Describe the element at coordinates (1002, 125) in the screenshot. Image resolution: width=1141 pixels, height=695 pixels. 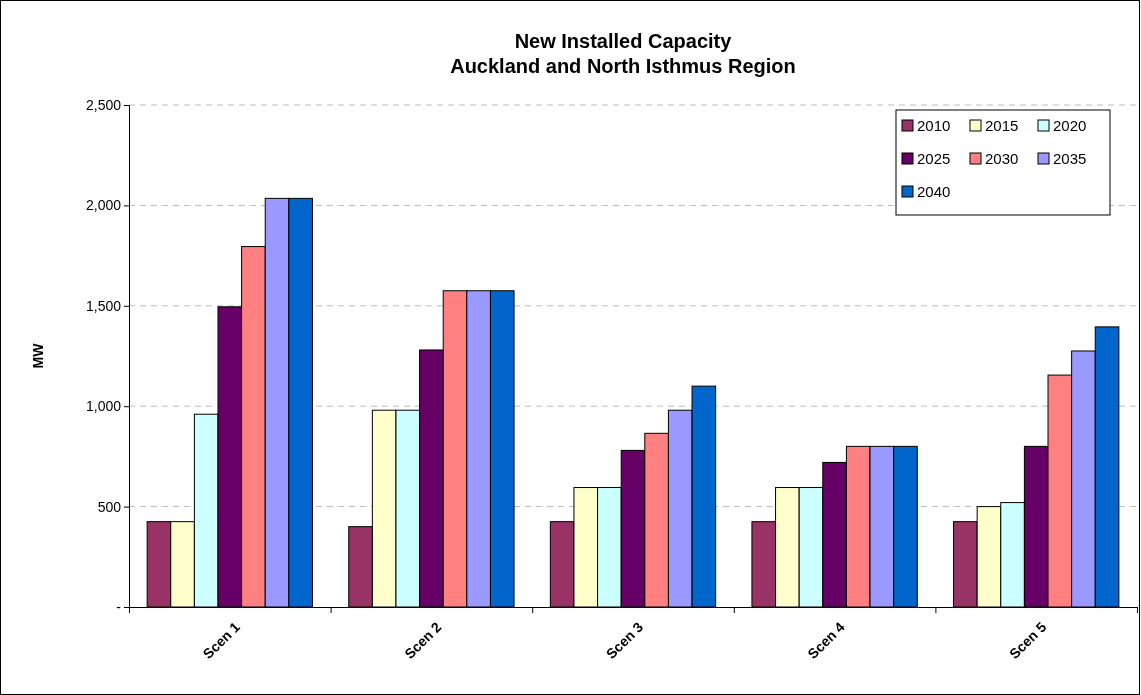
I see `legend-label: 2015` at that location.